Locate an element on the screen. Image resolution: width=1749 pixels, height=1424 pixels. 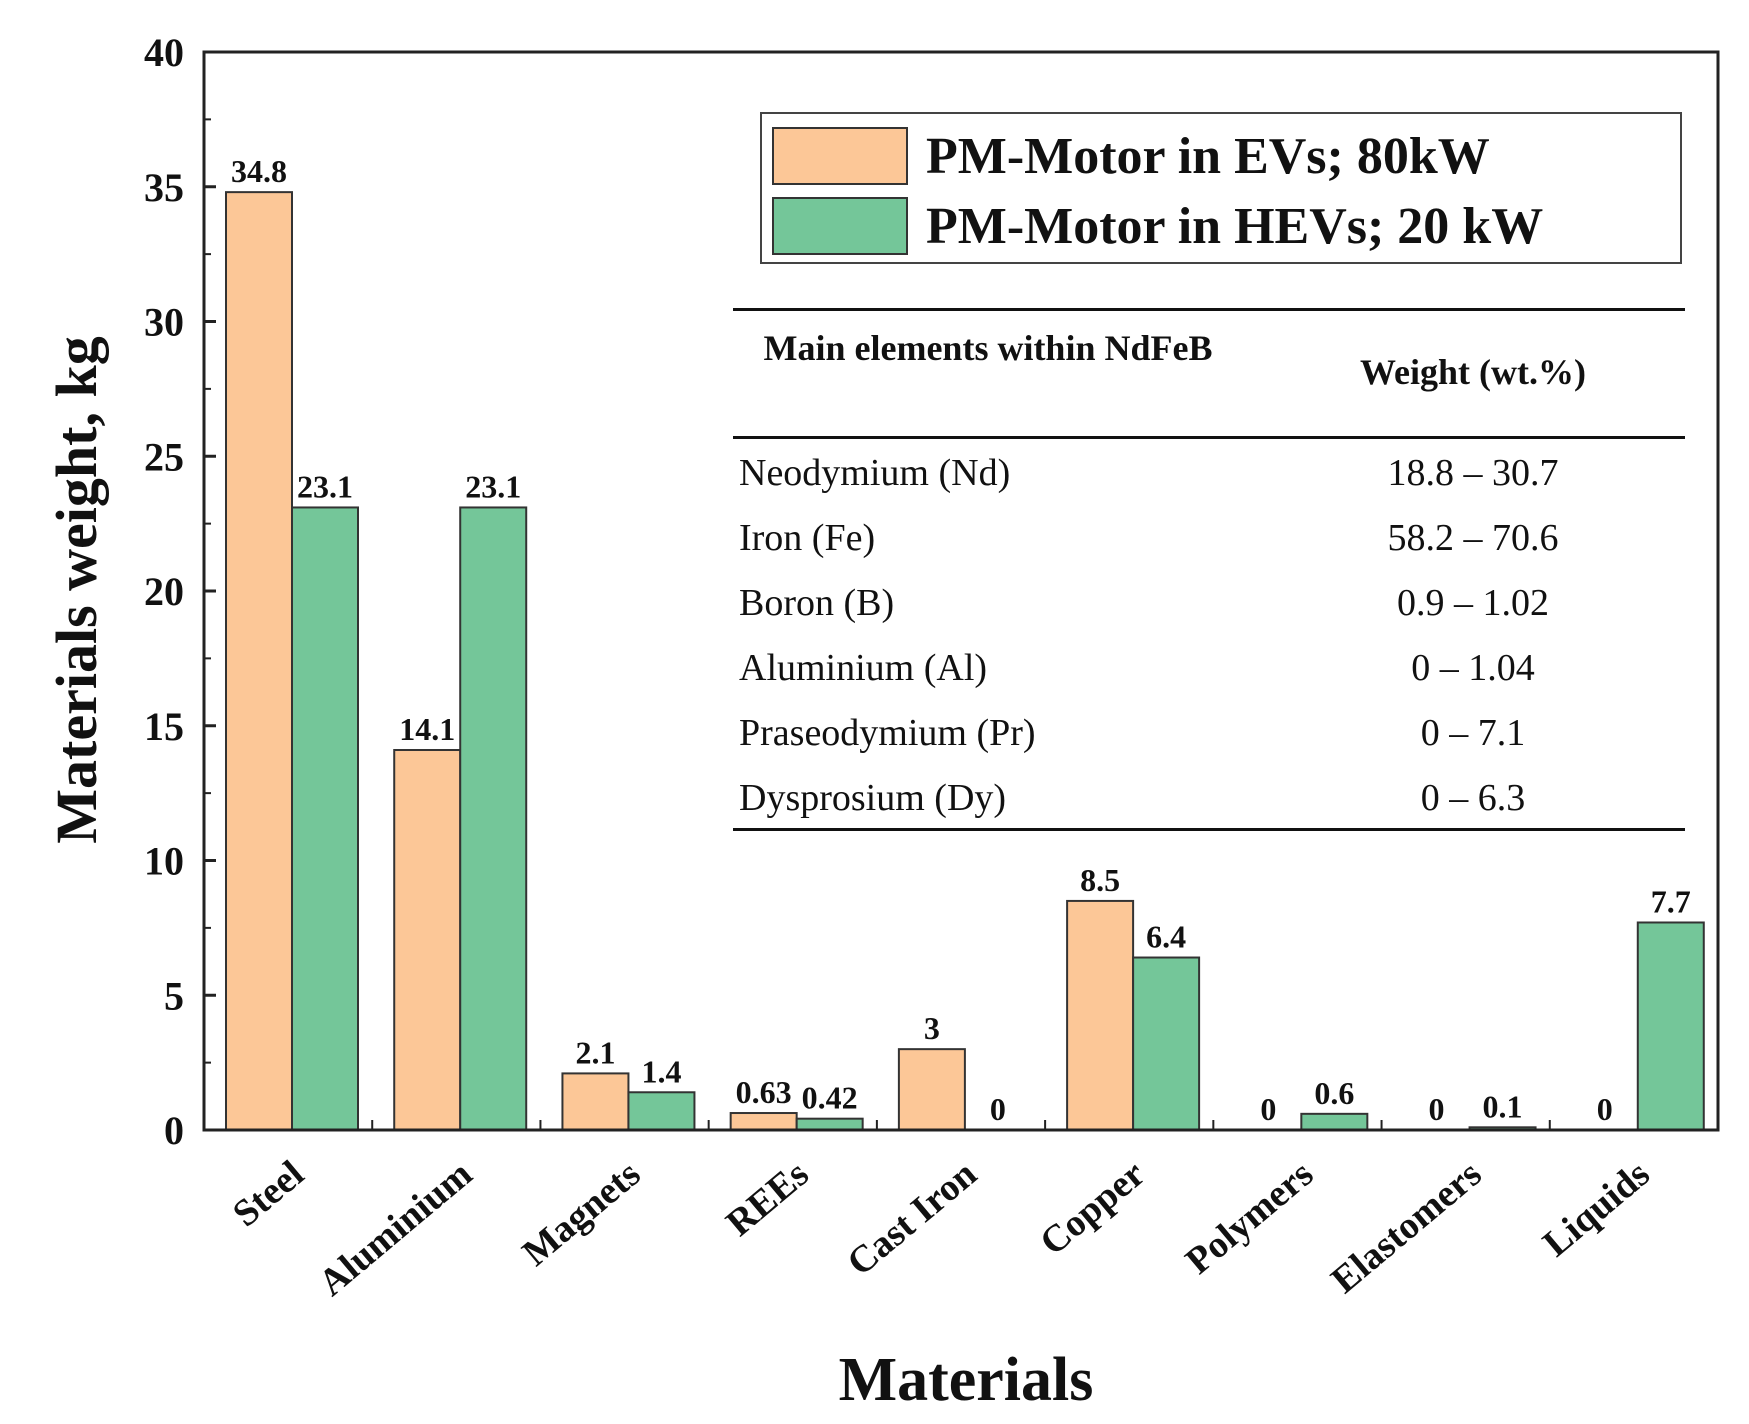
table-cell-element: Dysprosium (Dy) is located at coordinates (873, 798).